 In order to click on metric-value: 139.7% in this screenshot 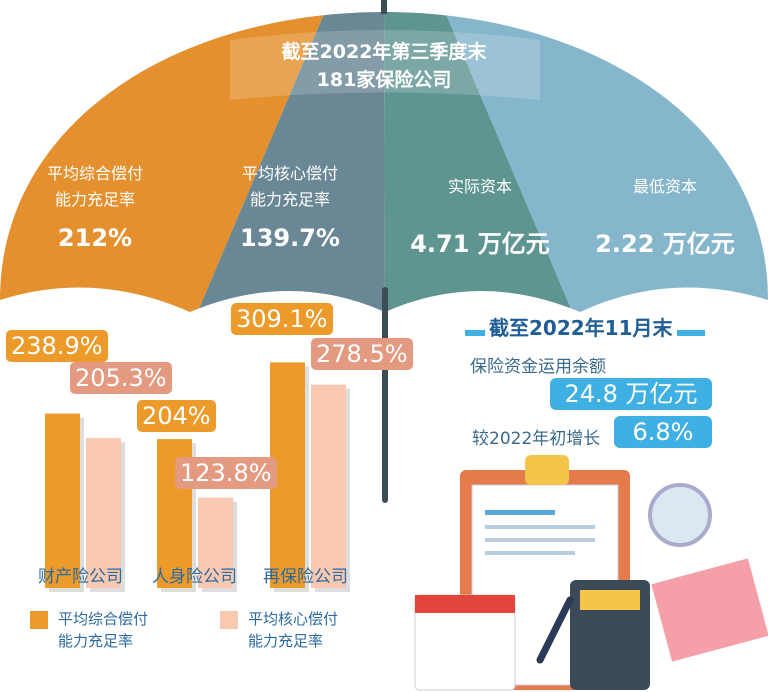, I will do `click(290, 238)`.